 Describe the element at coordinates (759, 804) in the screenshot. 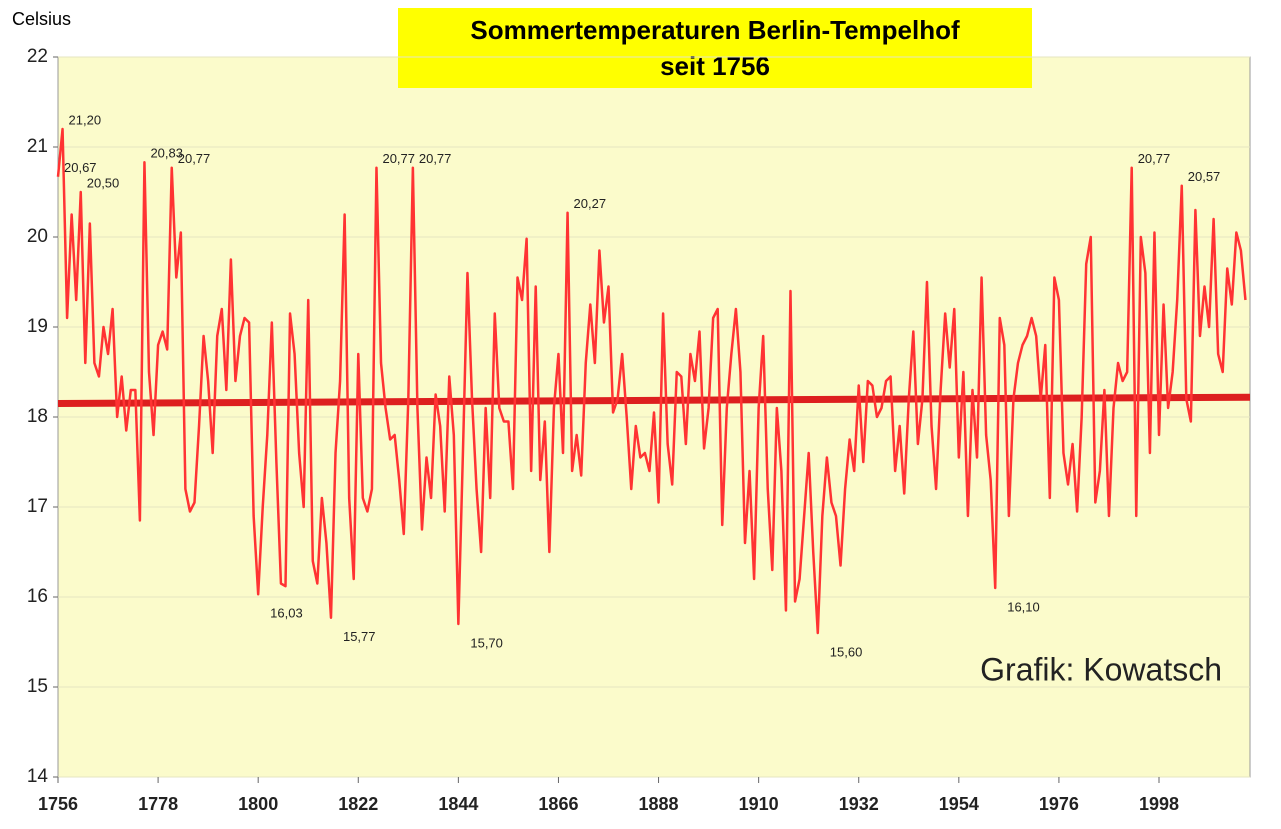

I see `x-tick-label: 1910` at that location.